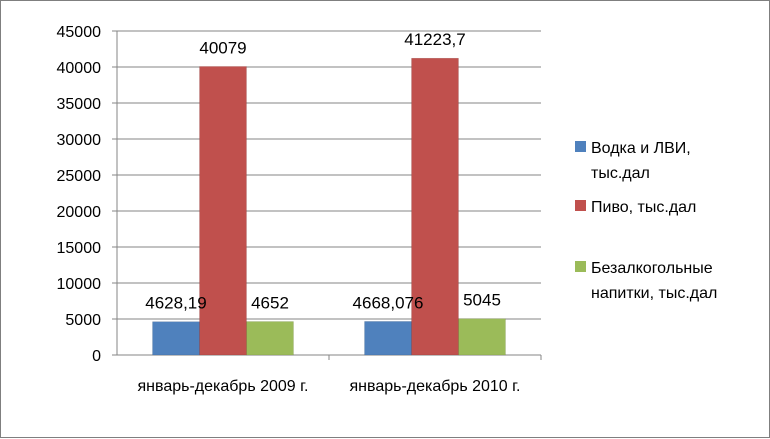  Describe the element at coordinates (79, 284) in the screenshot. I see `y-tick-label: 10000` at that location.